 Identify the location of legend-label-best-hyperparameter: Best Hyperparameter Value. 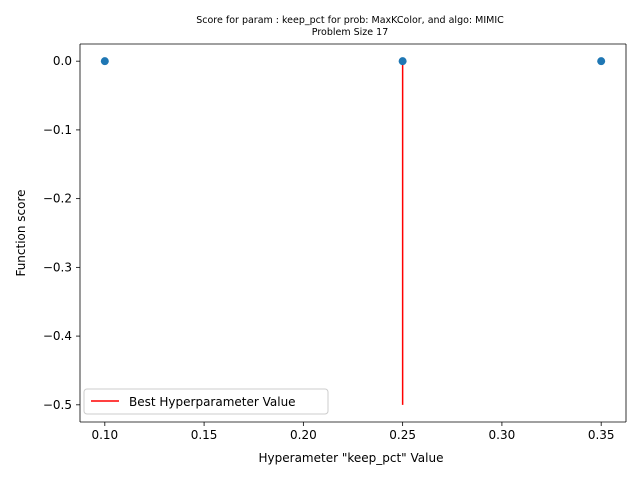
(212, 402).